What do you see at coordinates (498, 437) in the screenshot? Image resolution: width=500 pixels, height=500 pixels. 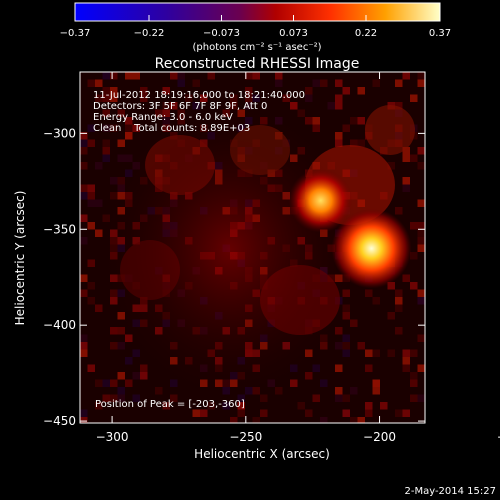 I see `x-tick-label: −150` at bounding box center [498, 437].